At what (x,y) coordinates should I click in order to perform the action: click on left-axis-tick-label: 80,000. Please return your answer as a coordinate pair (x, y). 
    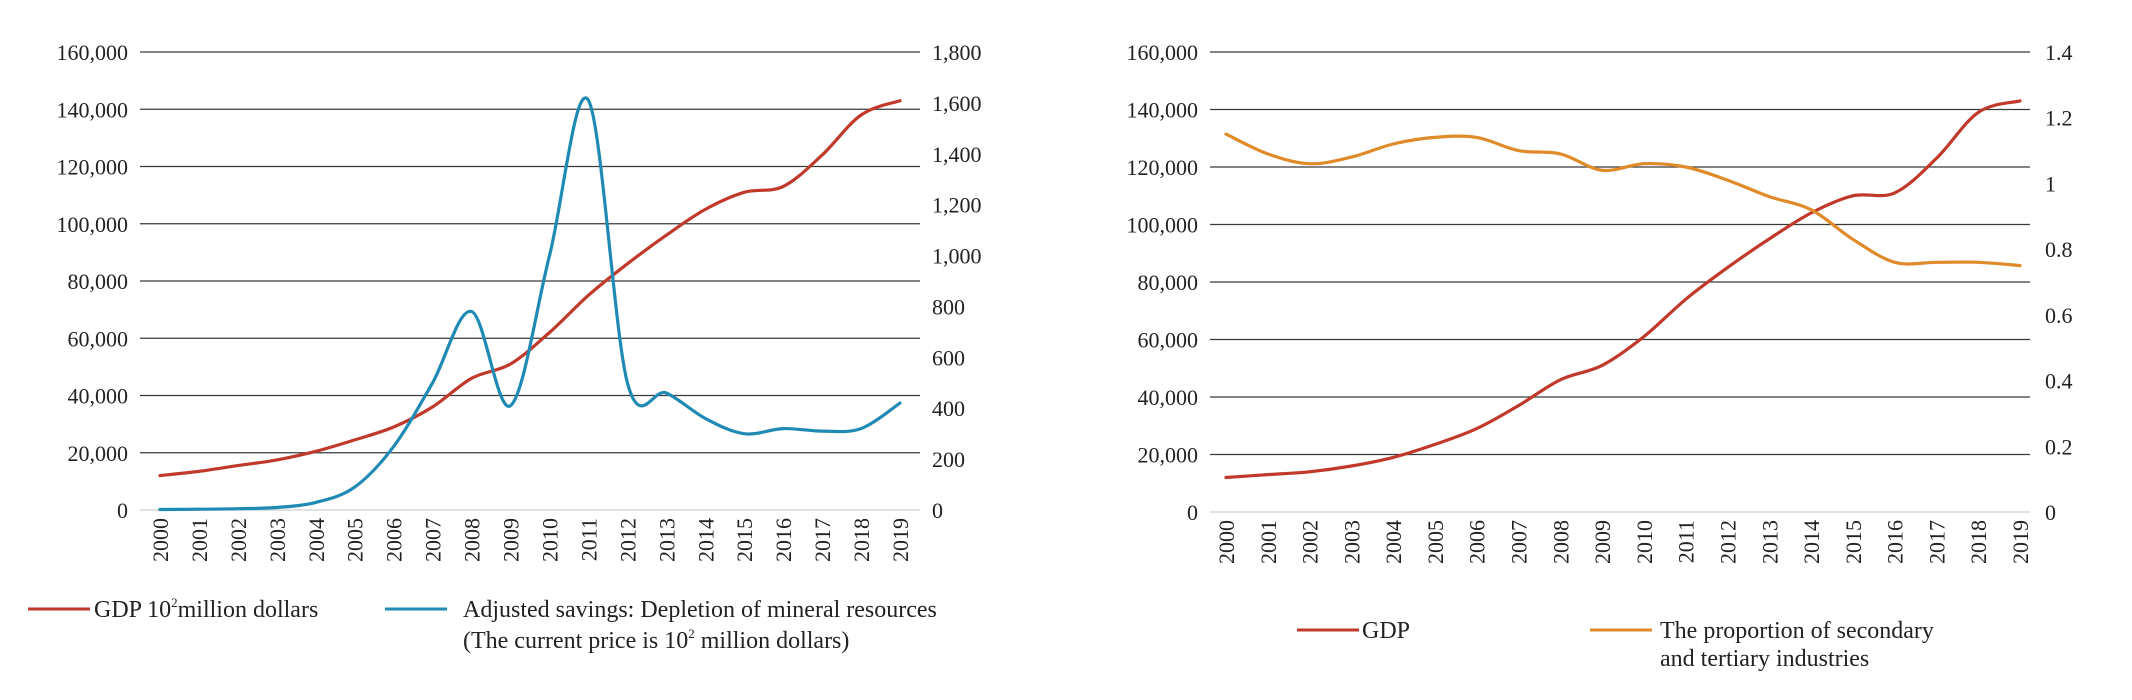
    Looking at the image, I should click on (1168, 282).